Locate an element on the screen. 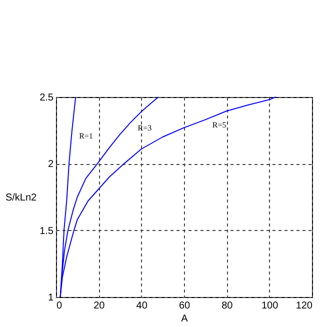 This screenshot has height=327, width=327. x-tick-label: 60 is located at coordinates (184, 306).